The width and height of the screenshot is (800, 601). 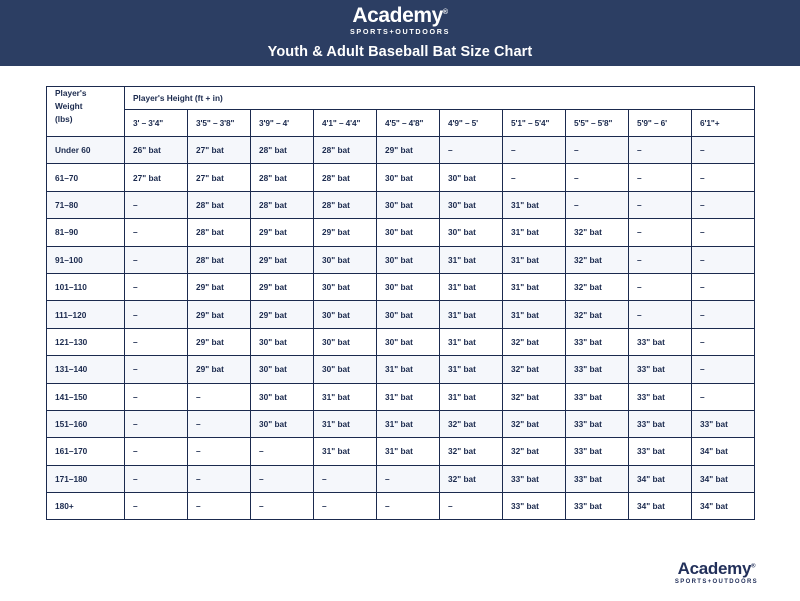 I want to click on row-header-weight: 61–70, so click(x=85, y=177).